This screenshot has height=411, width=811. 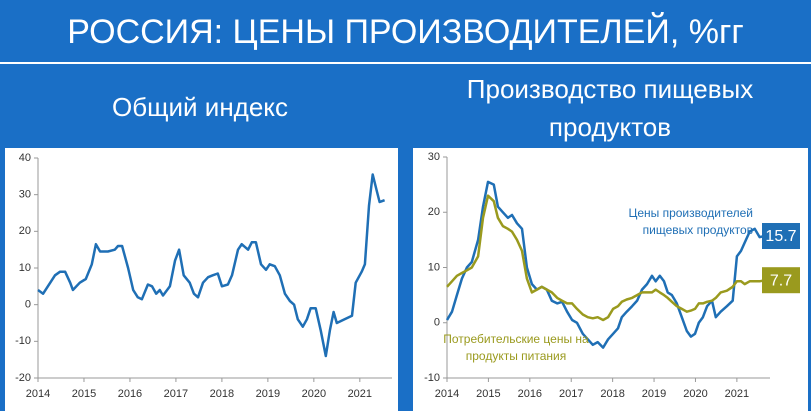 What do you see at coordinates (23, 378) in the screenshot?
I see `y-tick-label: -20` at bounding box center [23, 378].